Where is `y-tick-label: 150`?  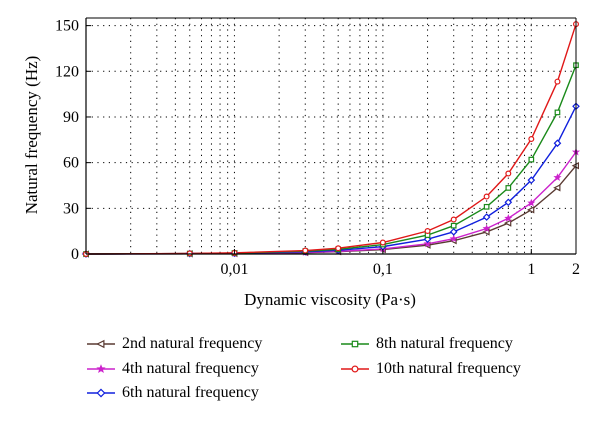 y-tick-label: 150 is located at coordinates (67, 26).